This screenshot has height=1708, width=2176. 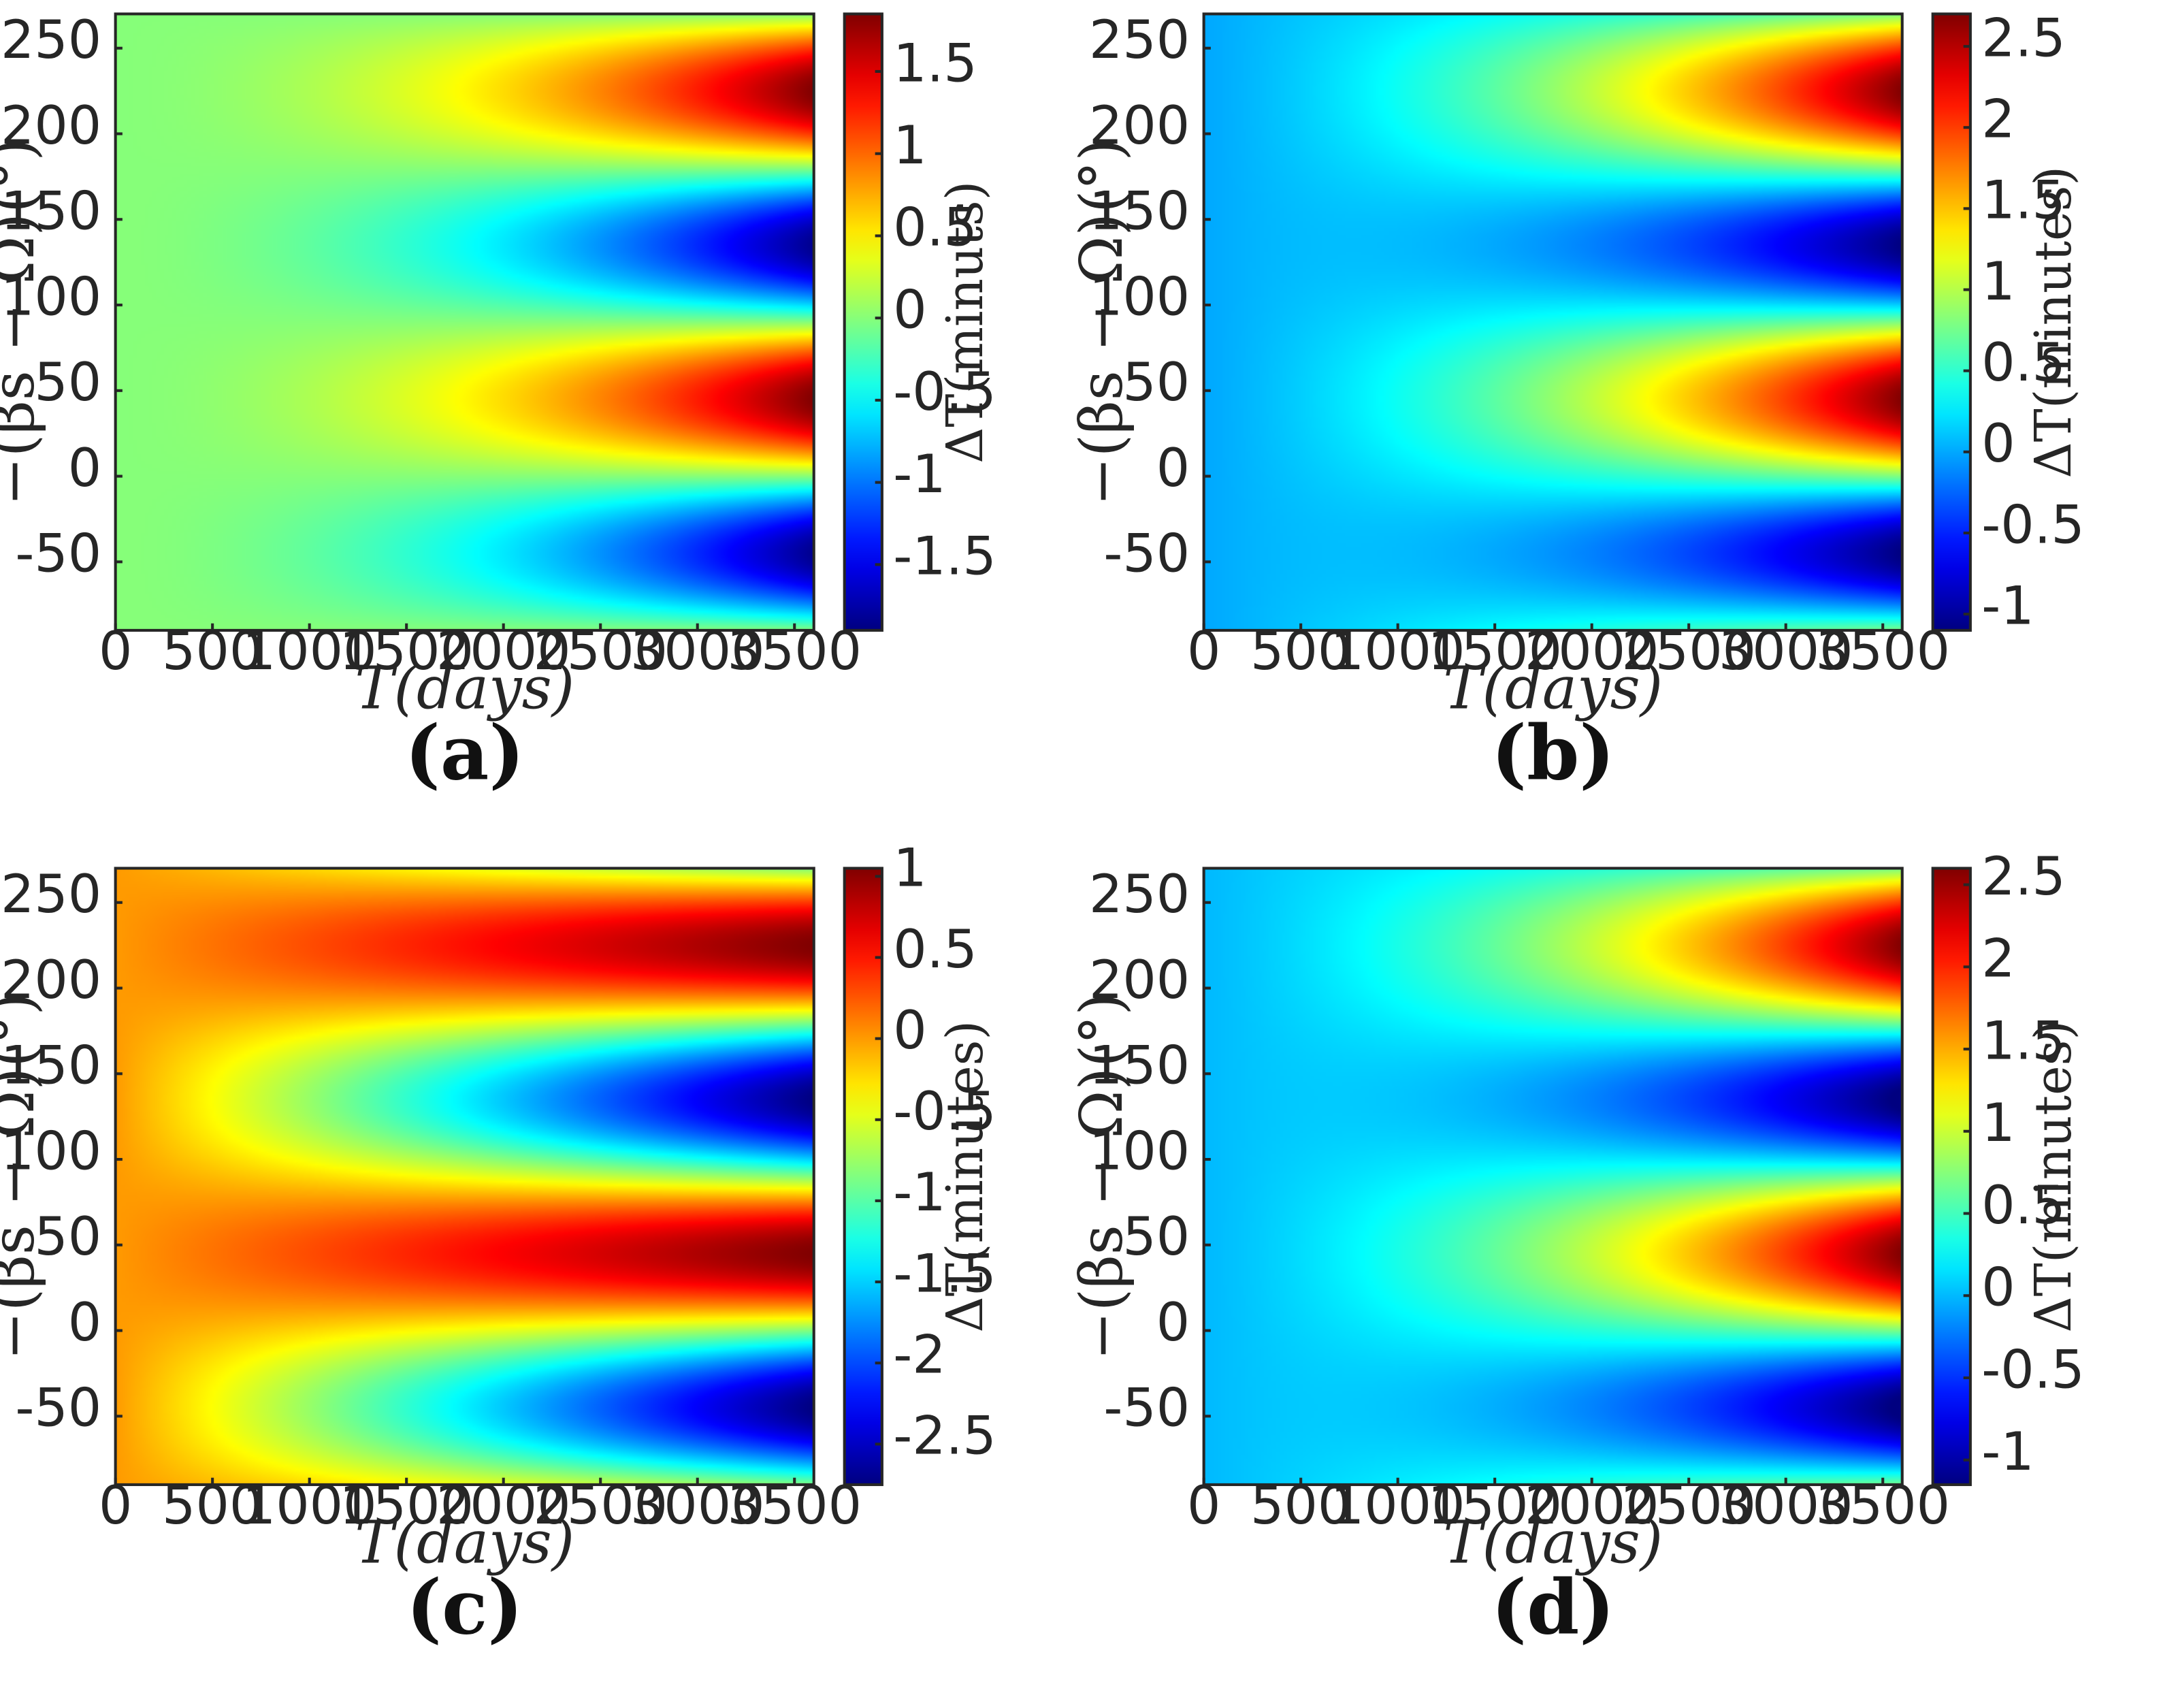 What do you see at coordinates (1553, 753) in the screenshot?
I see `panel-caption: (b)` at bounding box center [1553, 753].